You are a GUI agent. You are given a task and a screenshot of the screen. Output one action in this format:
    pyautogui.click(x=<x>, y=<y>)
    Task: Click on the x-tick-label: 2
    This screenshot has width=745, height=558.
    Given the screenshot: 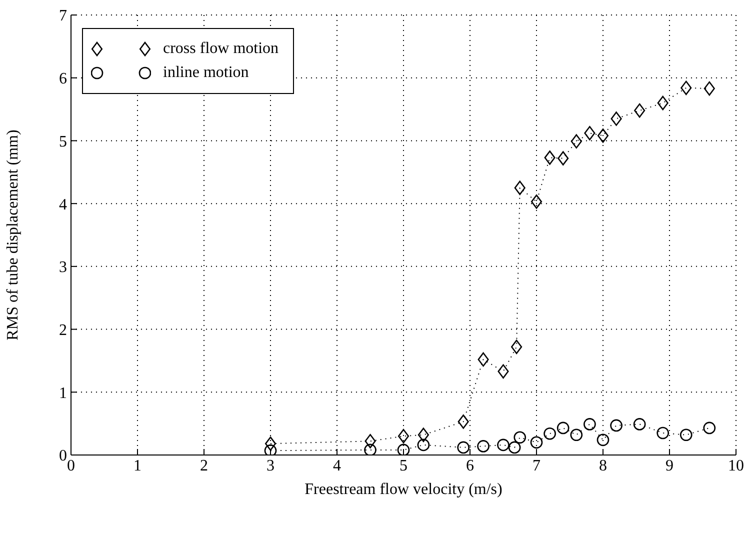 What is the action you would take?
    pyautogui.click(x=204, y=465)
    